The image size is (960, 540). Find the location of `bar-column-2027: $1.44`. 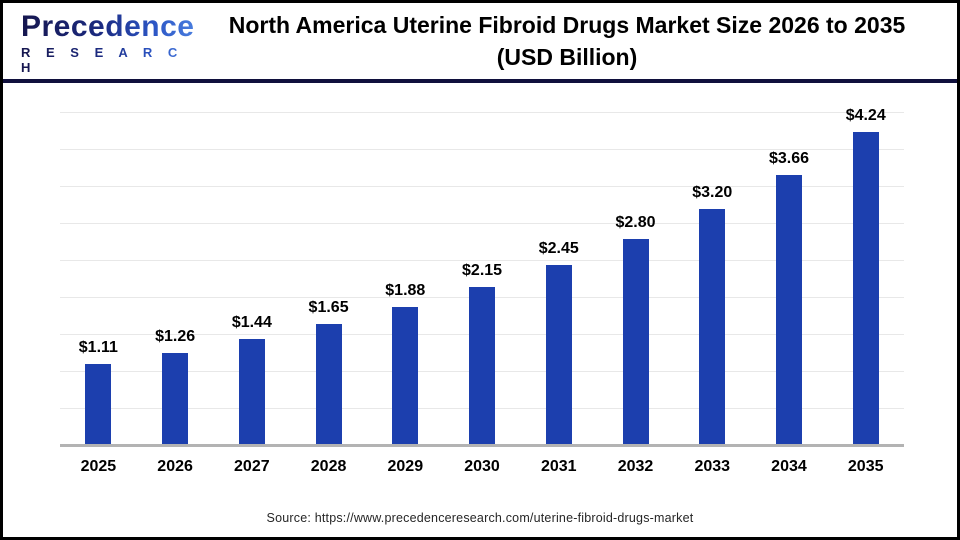

bar-column-2027: $1.44 is located at coordinates (251, 271).